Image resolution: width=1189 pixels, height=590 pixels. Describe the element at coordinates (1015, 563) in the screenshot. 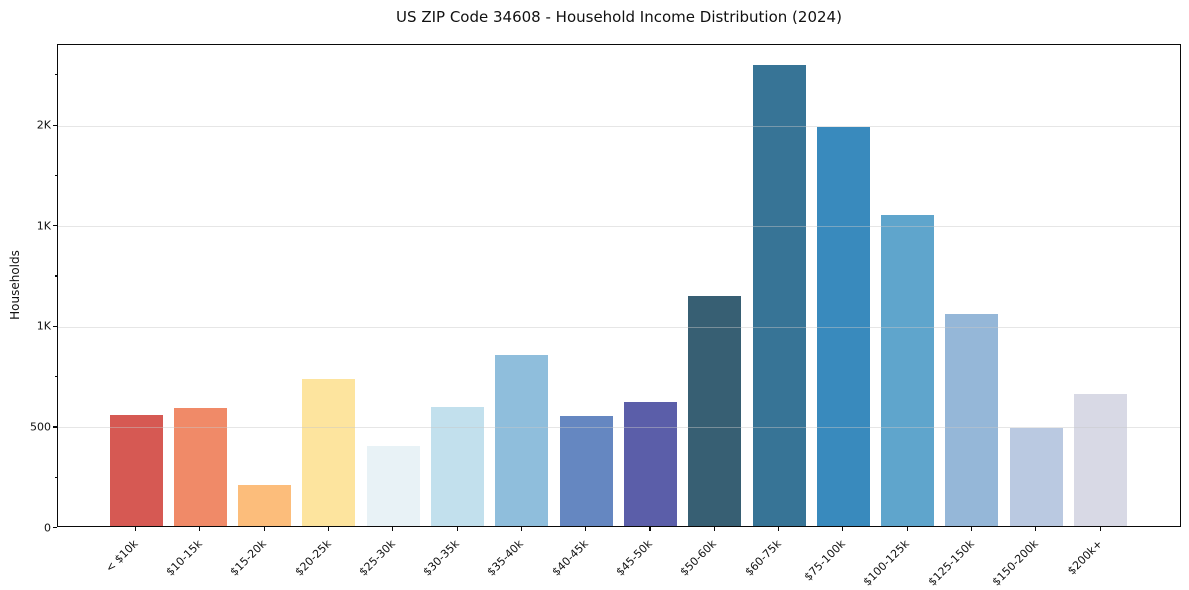

I see `x-tick-label: $150-200k` at that location.